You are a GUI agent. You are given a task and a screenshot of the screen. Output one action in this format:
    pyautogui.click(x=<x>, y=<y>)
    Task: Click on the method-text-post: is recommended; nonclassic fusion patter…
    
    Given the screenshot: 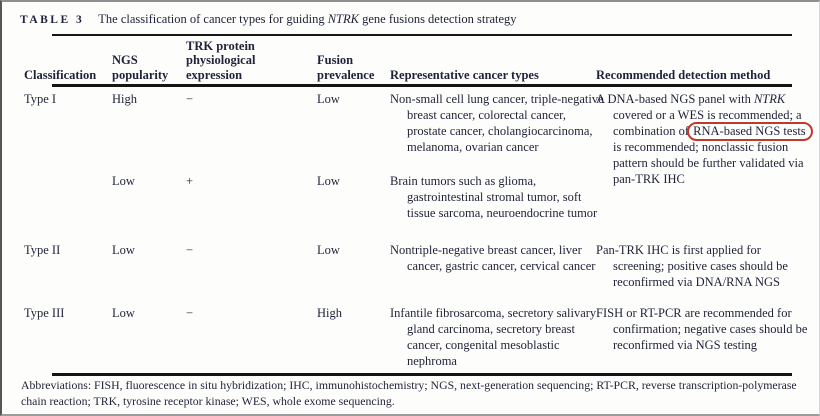 What is the action you would take?
    pyautogui.click(x=708, y=163)
    